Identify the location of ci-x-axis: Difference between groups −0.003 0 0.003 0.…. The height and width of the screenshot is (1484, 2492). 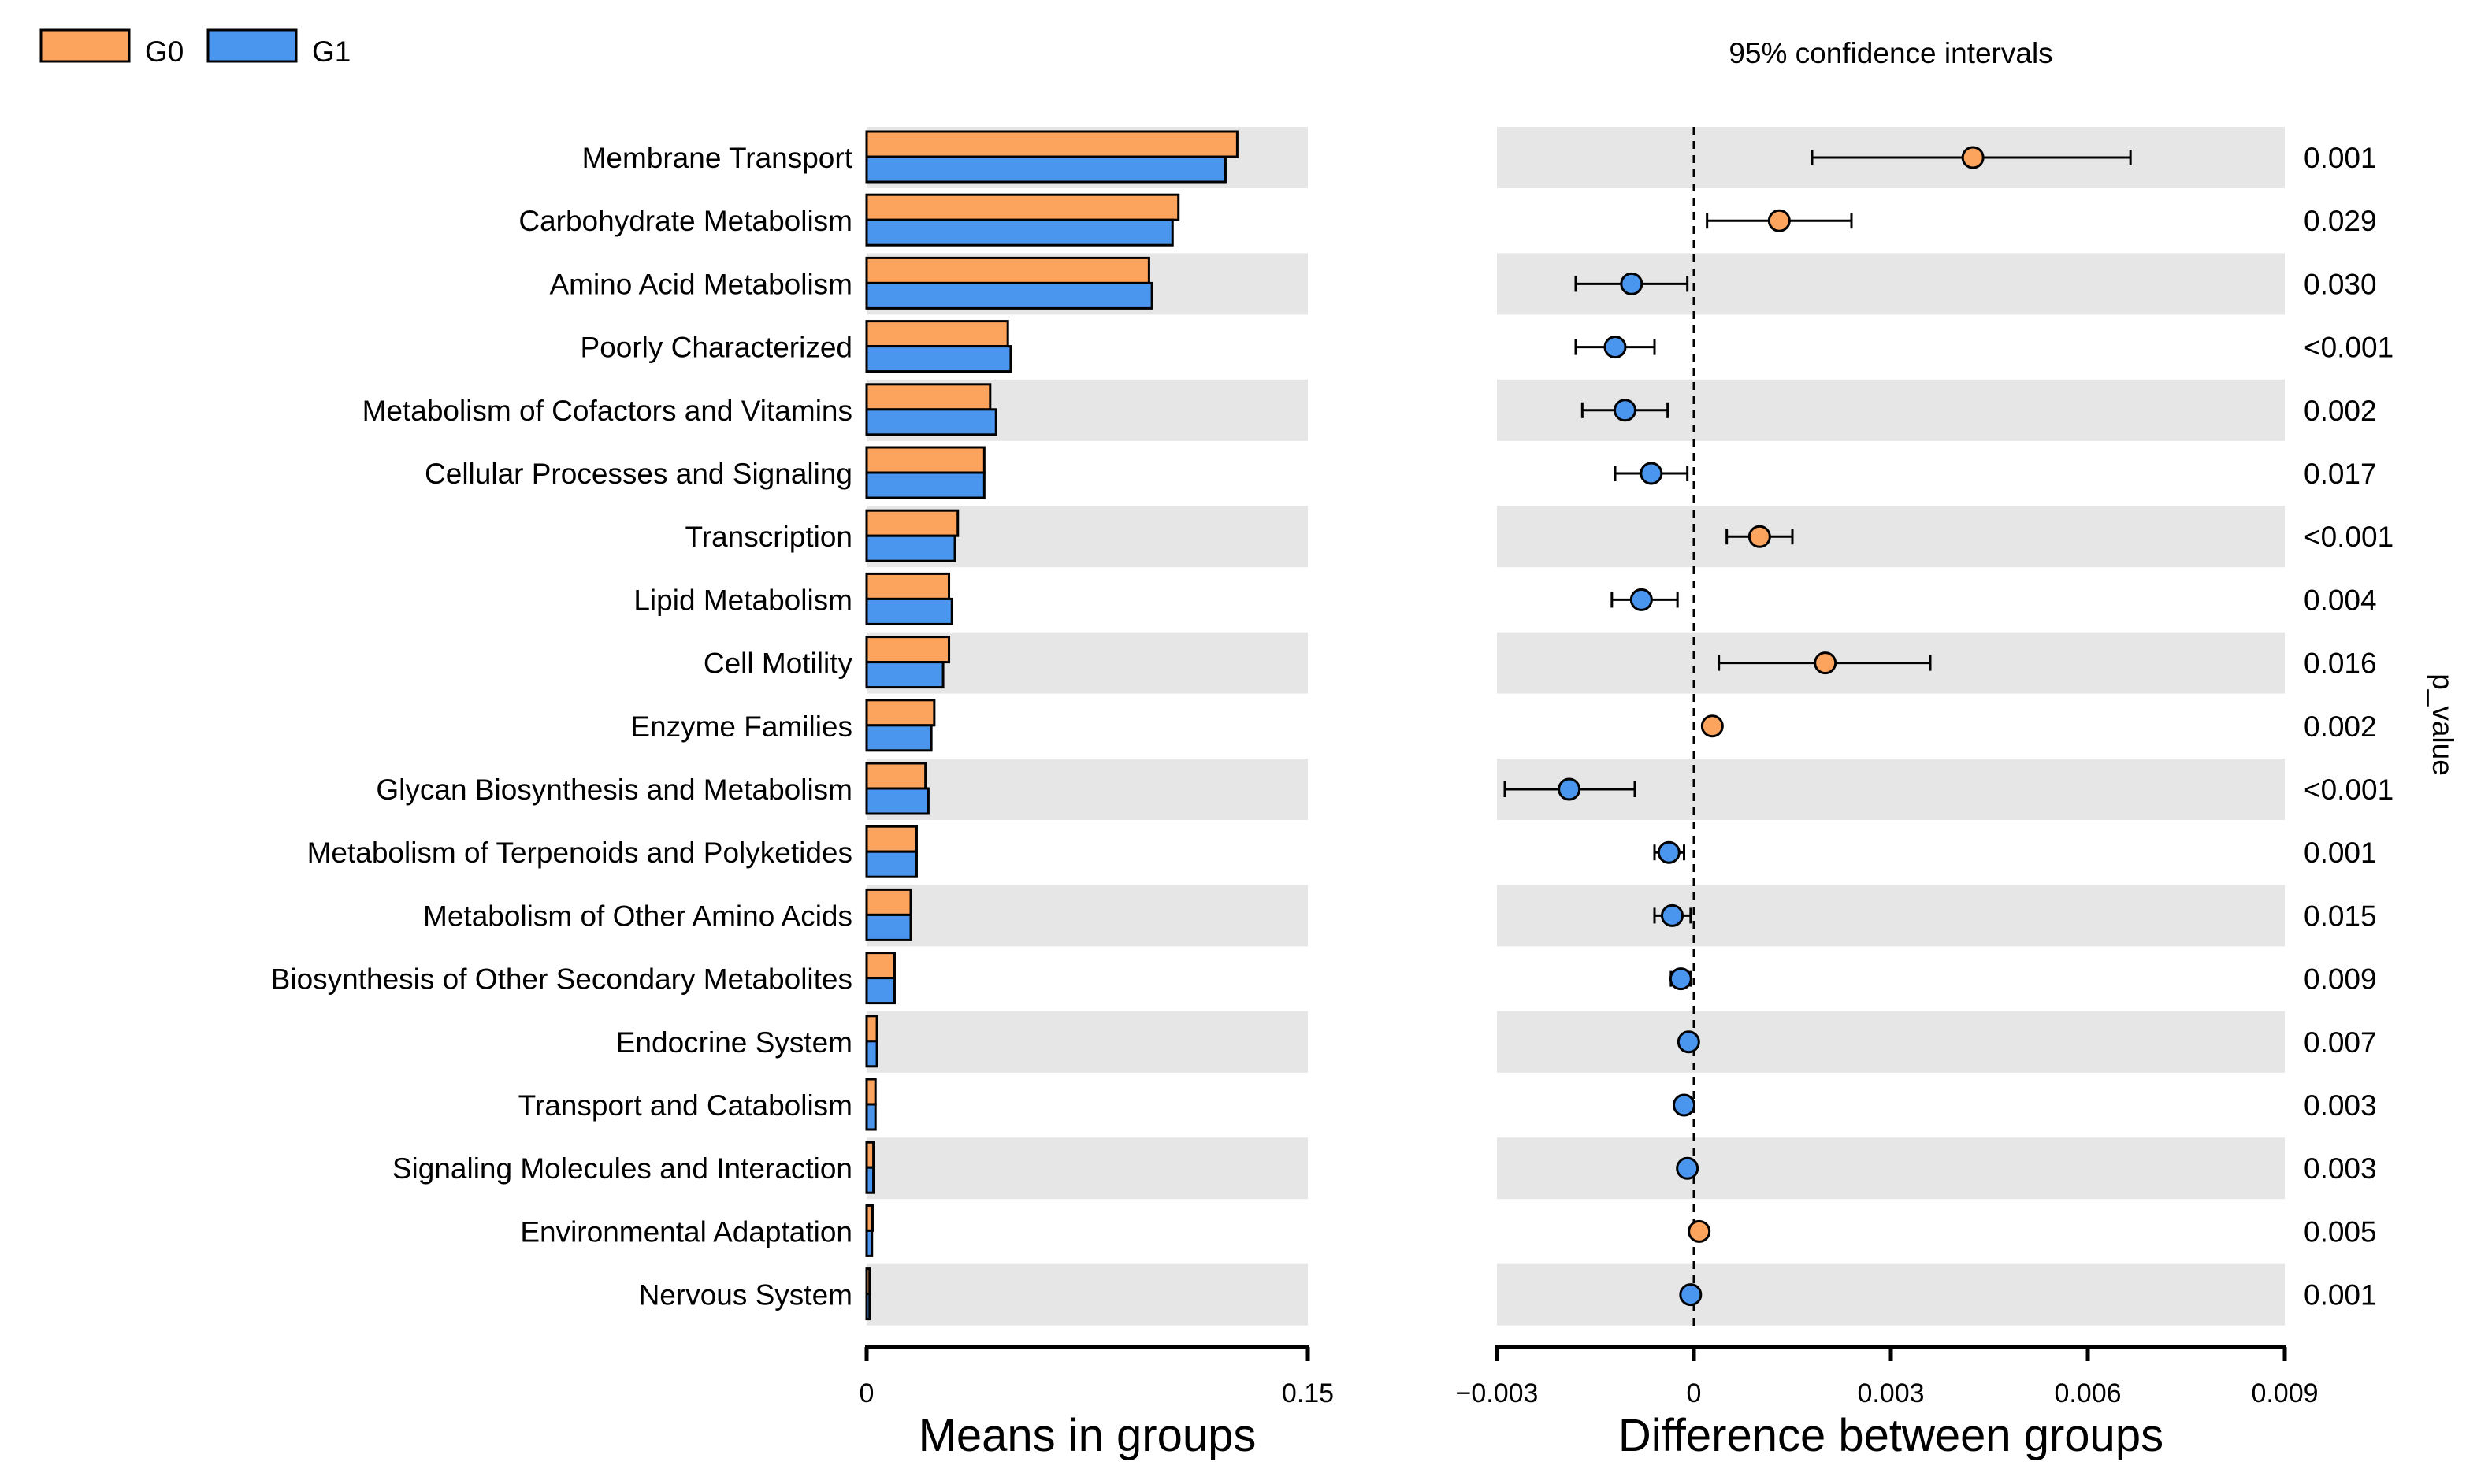
(1888, 1403).